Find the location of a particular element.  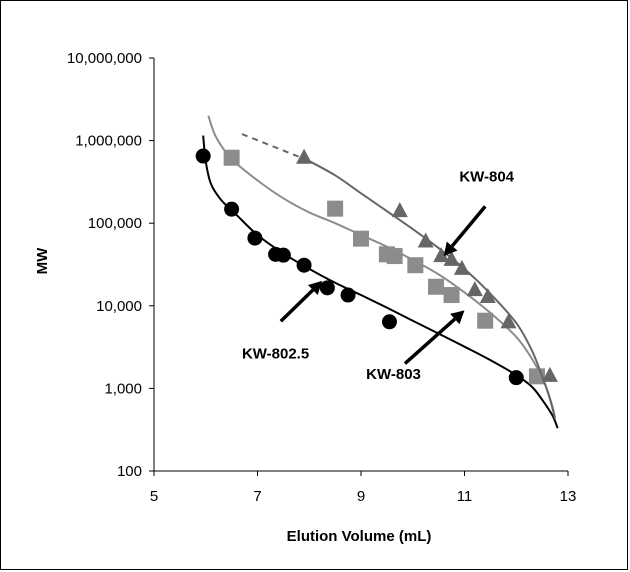

y-tick-label: 10,000,000 is located at coordinates (104, 58).